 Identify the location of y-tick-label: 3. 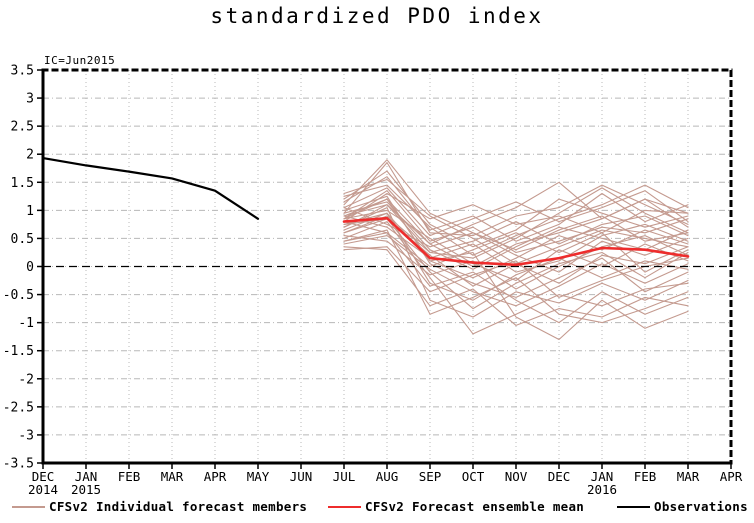
(30, 99).